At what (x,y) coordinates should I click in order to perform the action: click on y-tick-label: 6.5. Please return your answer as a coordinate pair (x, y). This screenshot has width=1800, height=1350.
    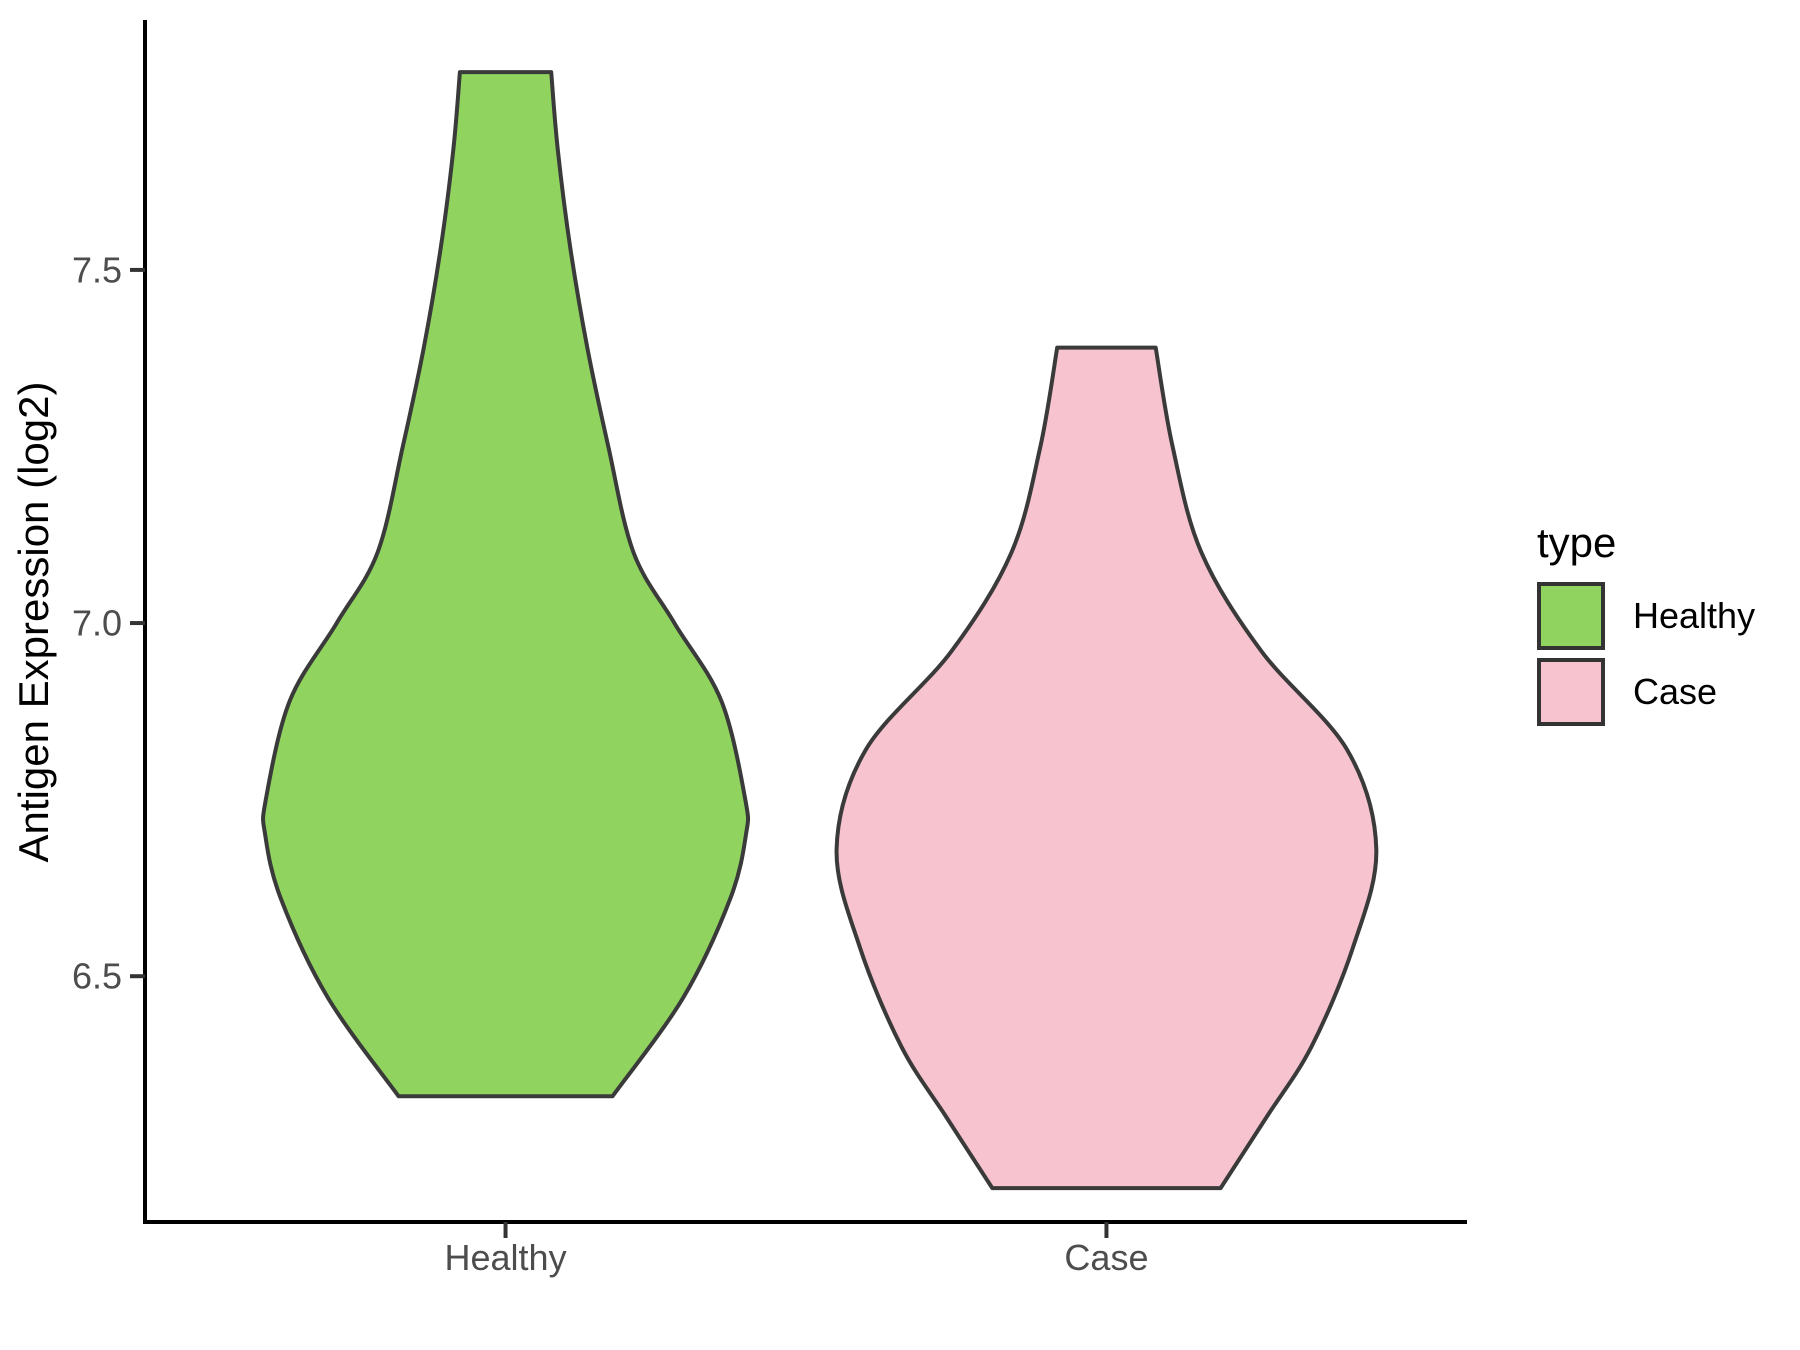
    Looking at the image, I should click on (97, 976).